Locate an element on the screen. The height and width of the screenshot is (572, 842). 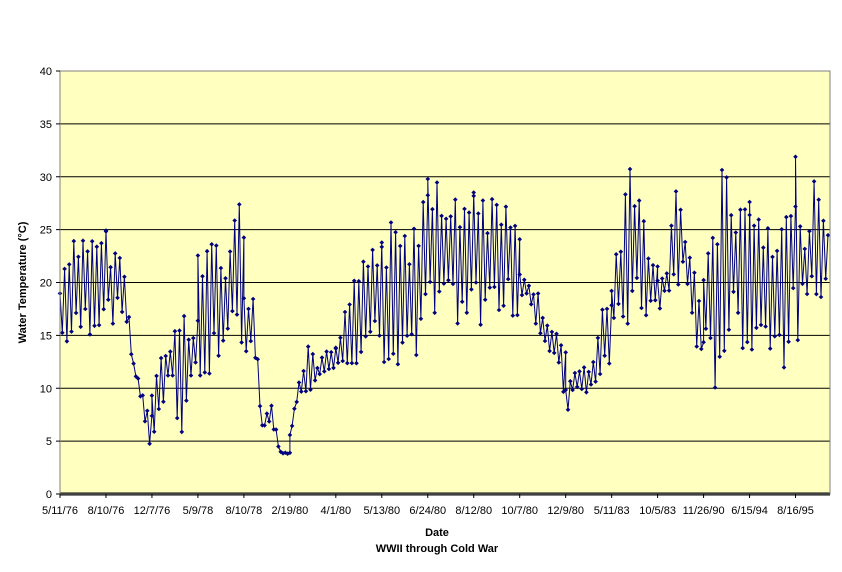
x-tick-label: 8/10/76 is located at coordinates (106, 511).